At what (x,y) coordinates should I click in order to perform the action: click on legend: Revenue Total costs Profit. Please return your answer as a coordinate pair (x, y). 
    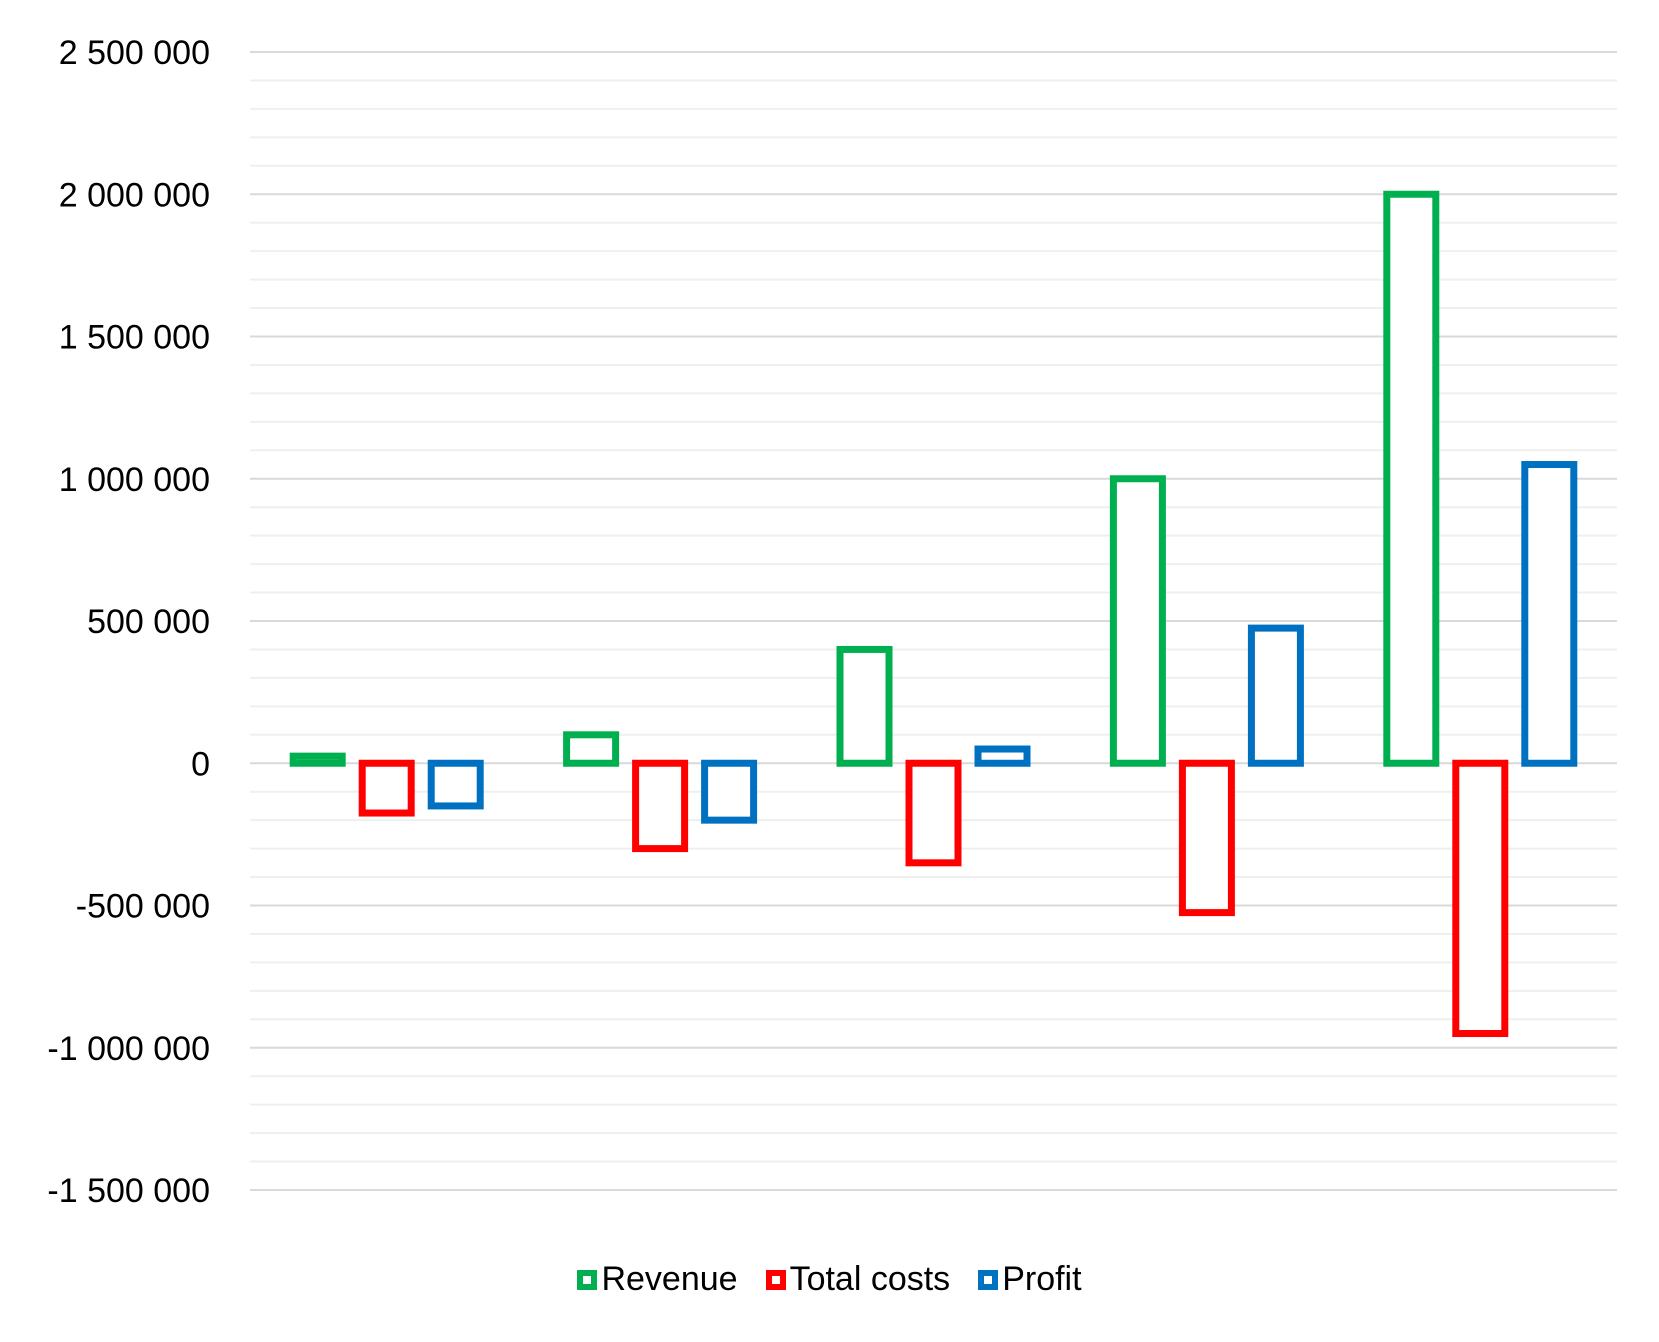
    Looking at the image, I should click on (829, 1279).